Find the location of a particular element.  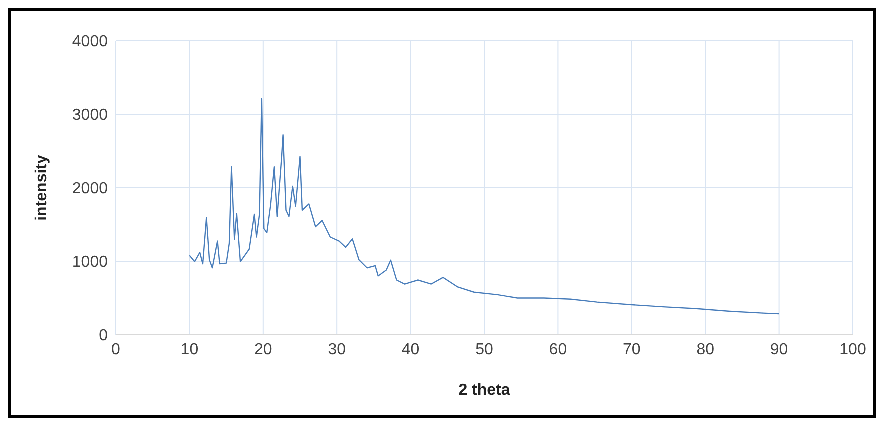

y-tick-label: 0 is located at coordinates (103, 336).